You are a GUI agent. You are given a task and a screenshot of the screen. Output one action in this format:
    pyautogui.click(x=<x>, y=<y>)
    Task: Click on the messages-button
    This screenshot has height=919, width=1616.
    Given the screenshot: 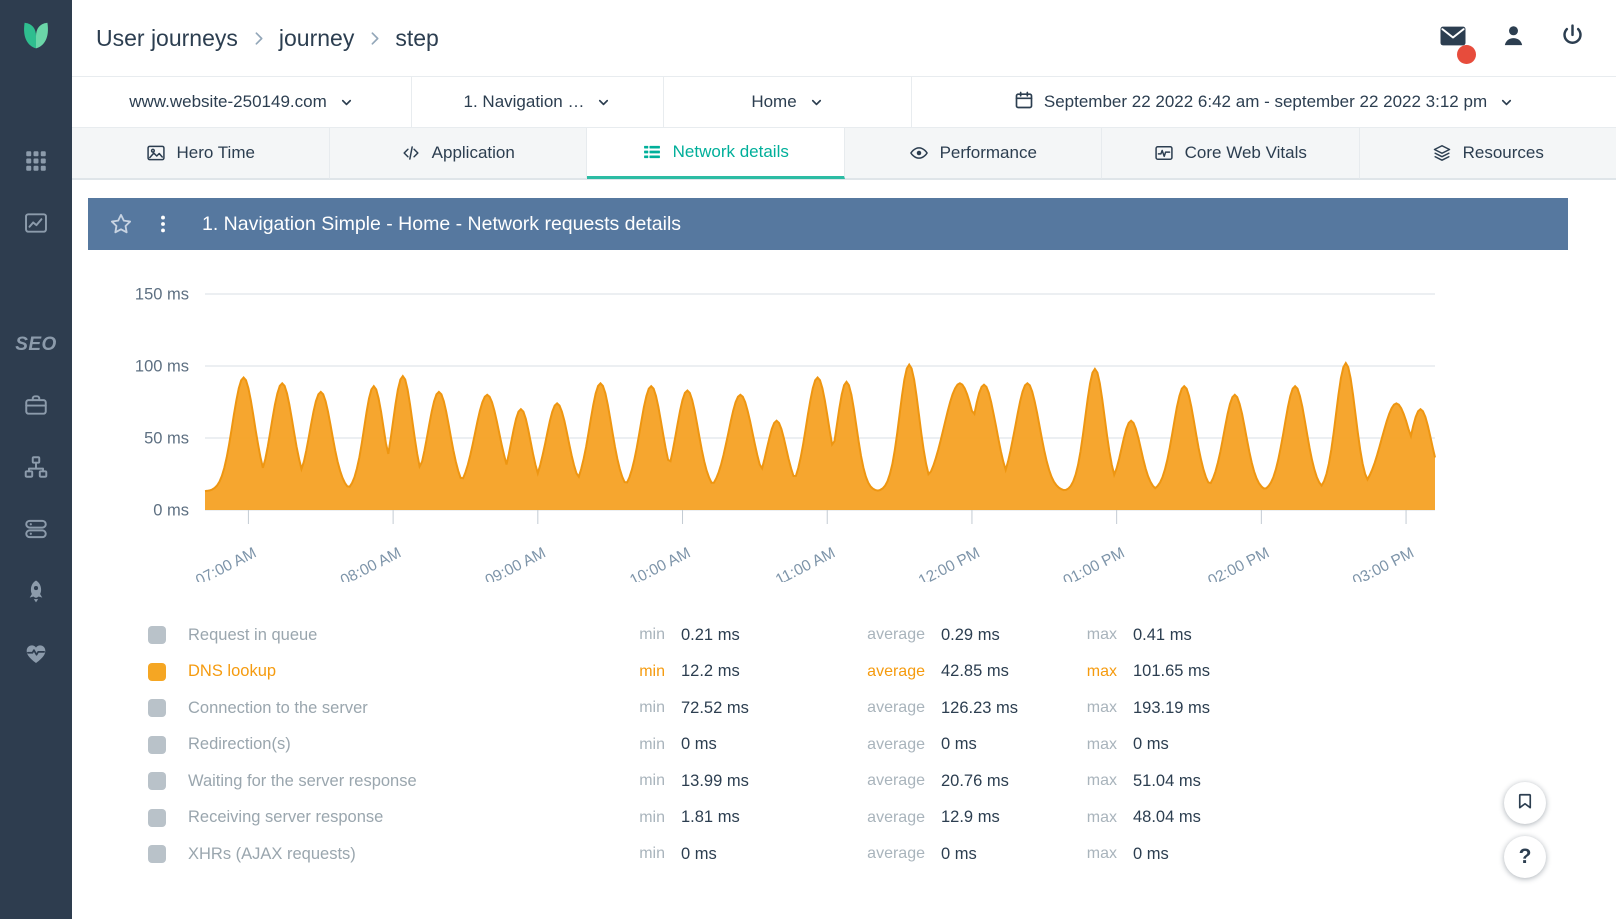 What is the action you would take?
    pyautogui.click(x=1457, y=42)
    